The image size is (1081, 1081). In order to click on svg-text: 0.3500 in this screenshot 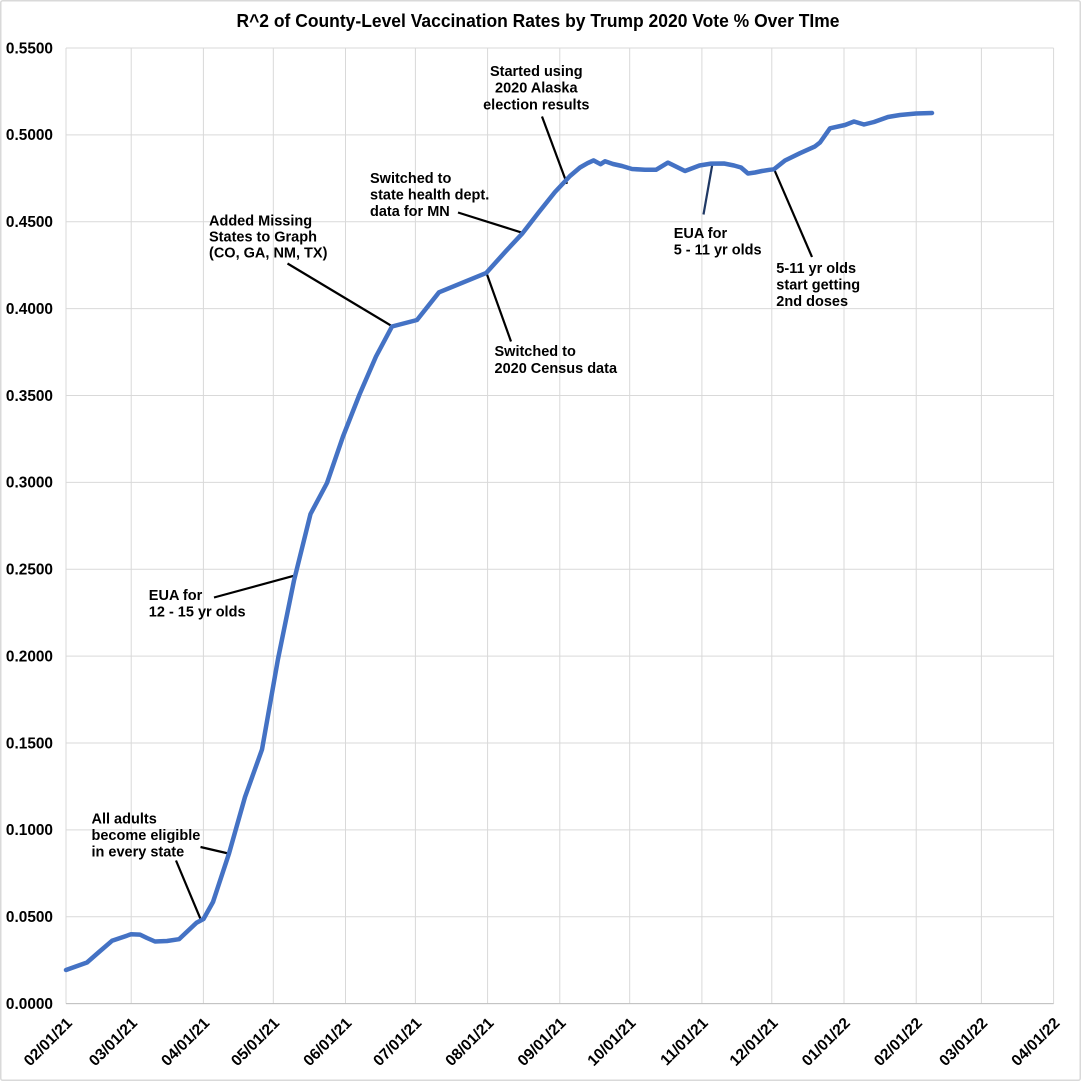, I will do `click(29, 396)`.